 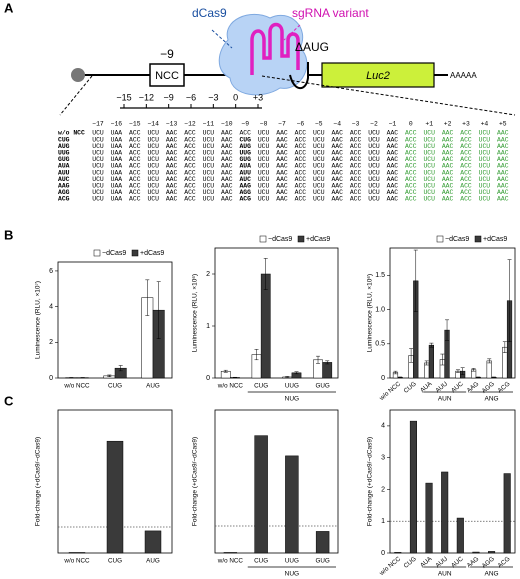 What do you see at coordinates (209, 13) in the screenshot?
I see `dcas9-label: dCas9` at bounding box center [209, 13].